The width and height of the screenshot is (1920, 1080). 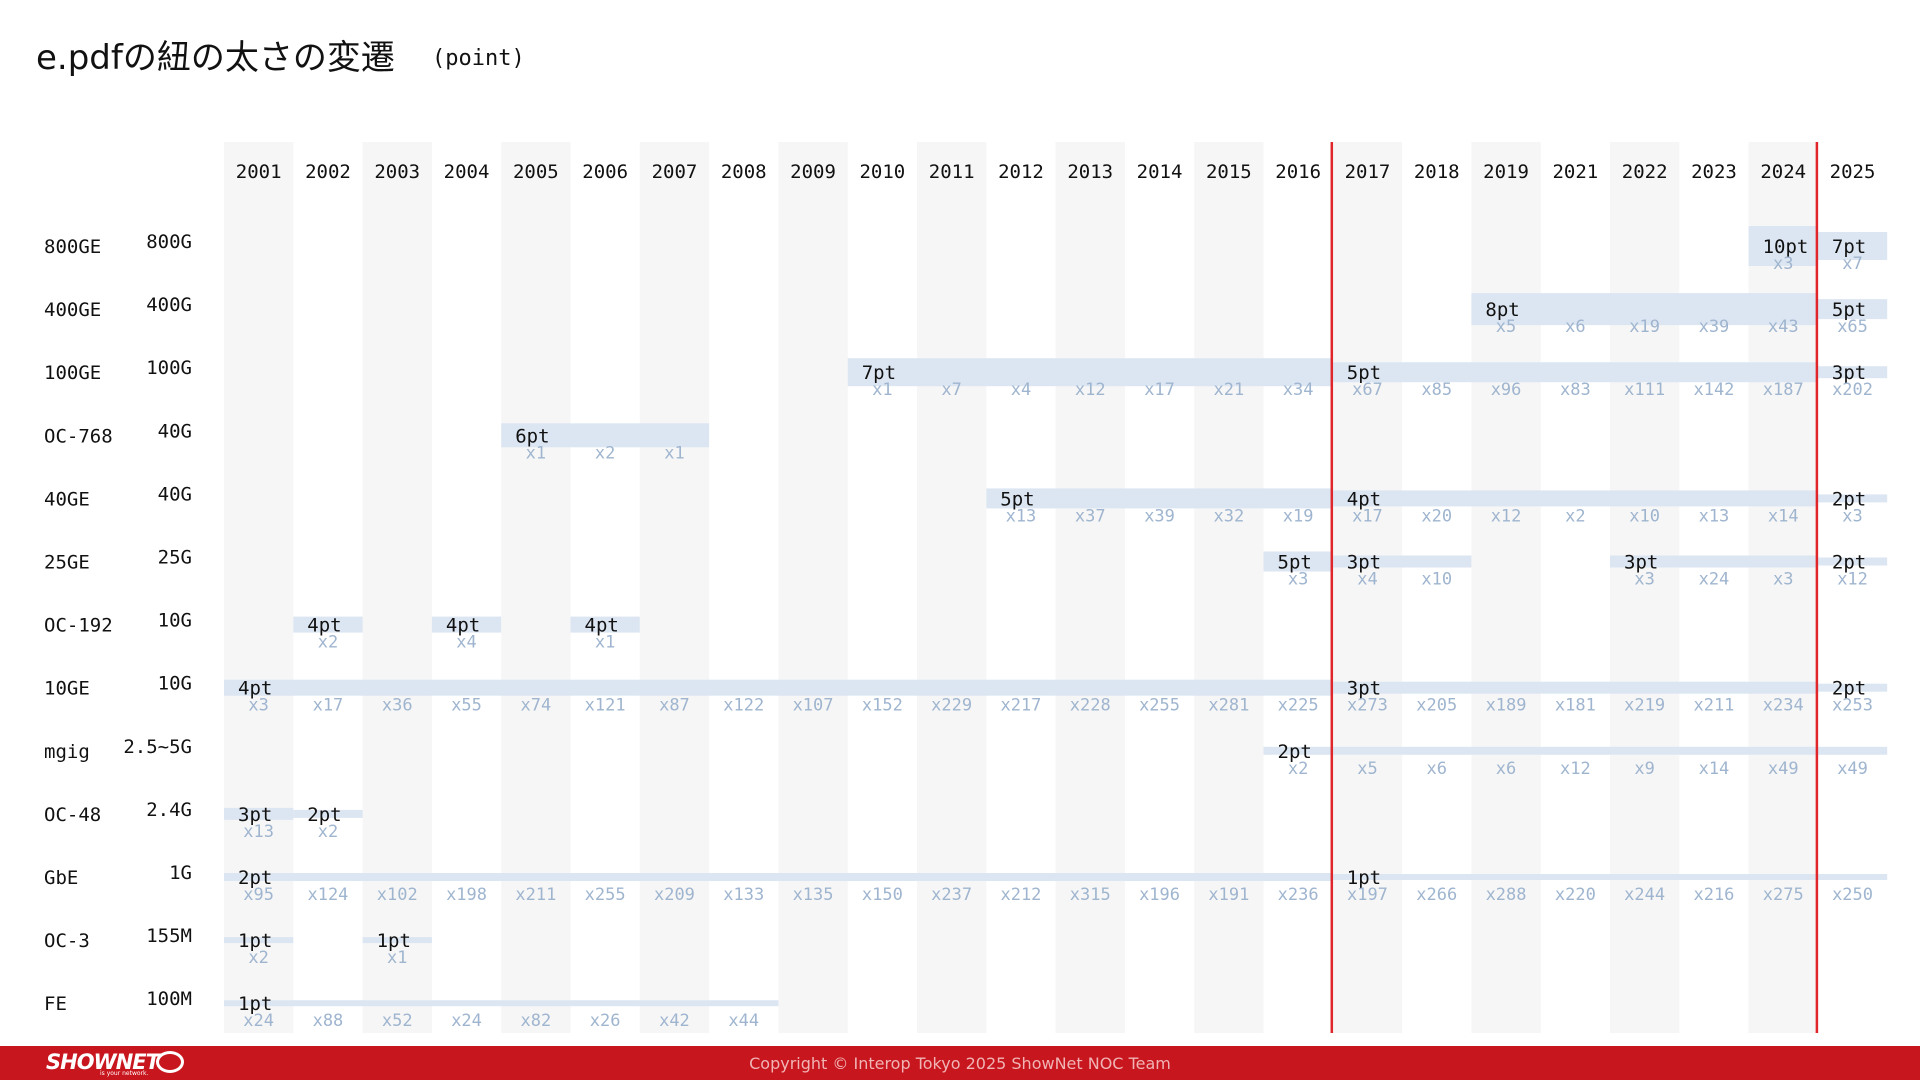 What do you see at coordinates (1852, 390) in the screenshot?
I see `count-label: x202` at bounding box center [1852, 390].